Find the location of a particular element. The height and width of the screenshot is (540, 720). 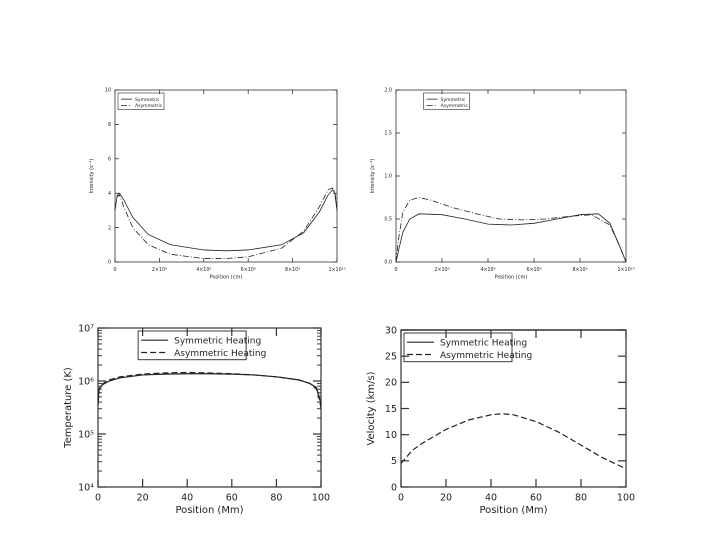

y-tick-label: 25 is located at coordinates (391, 356).